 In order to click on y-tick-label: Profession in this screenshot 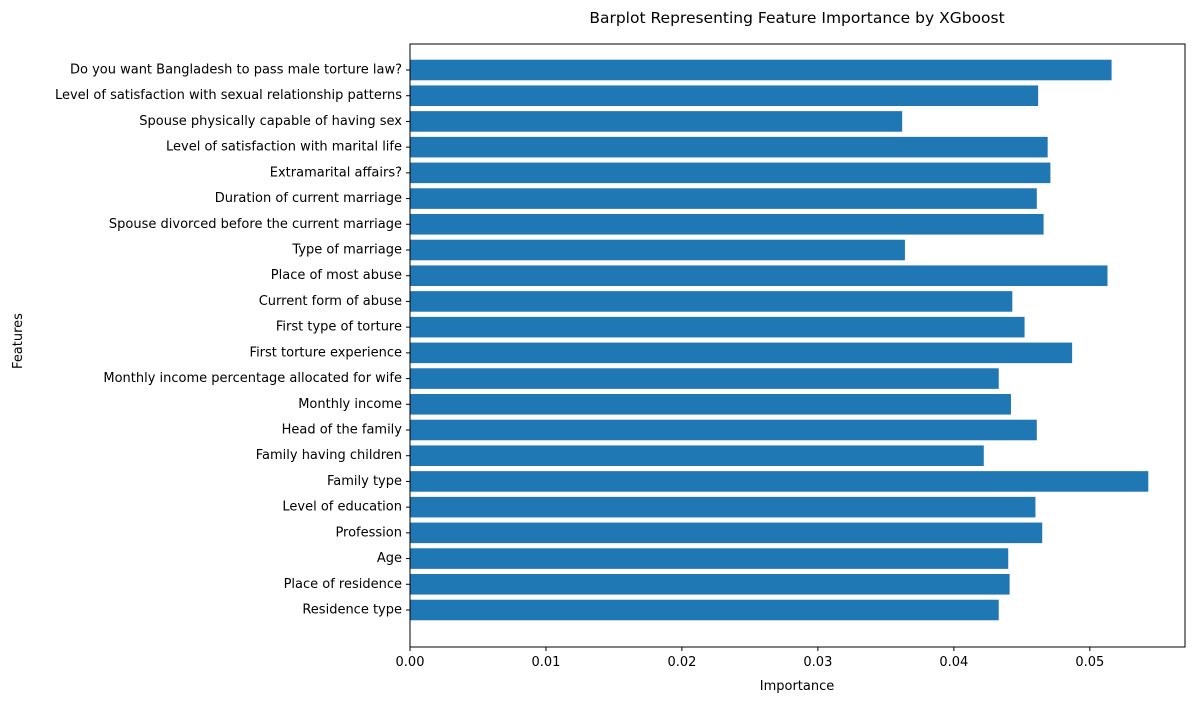, I will do `click(368, 532)`.